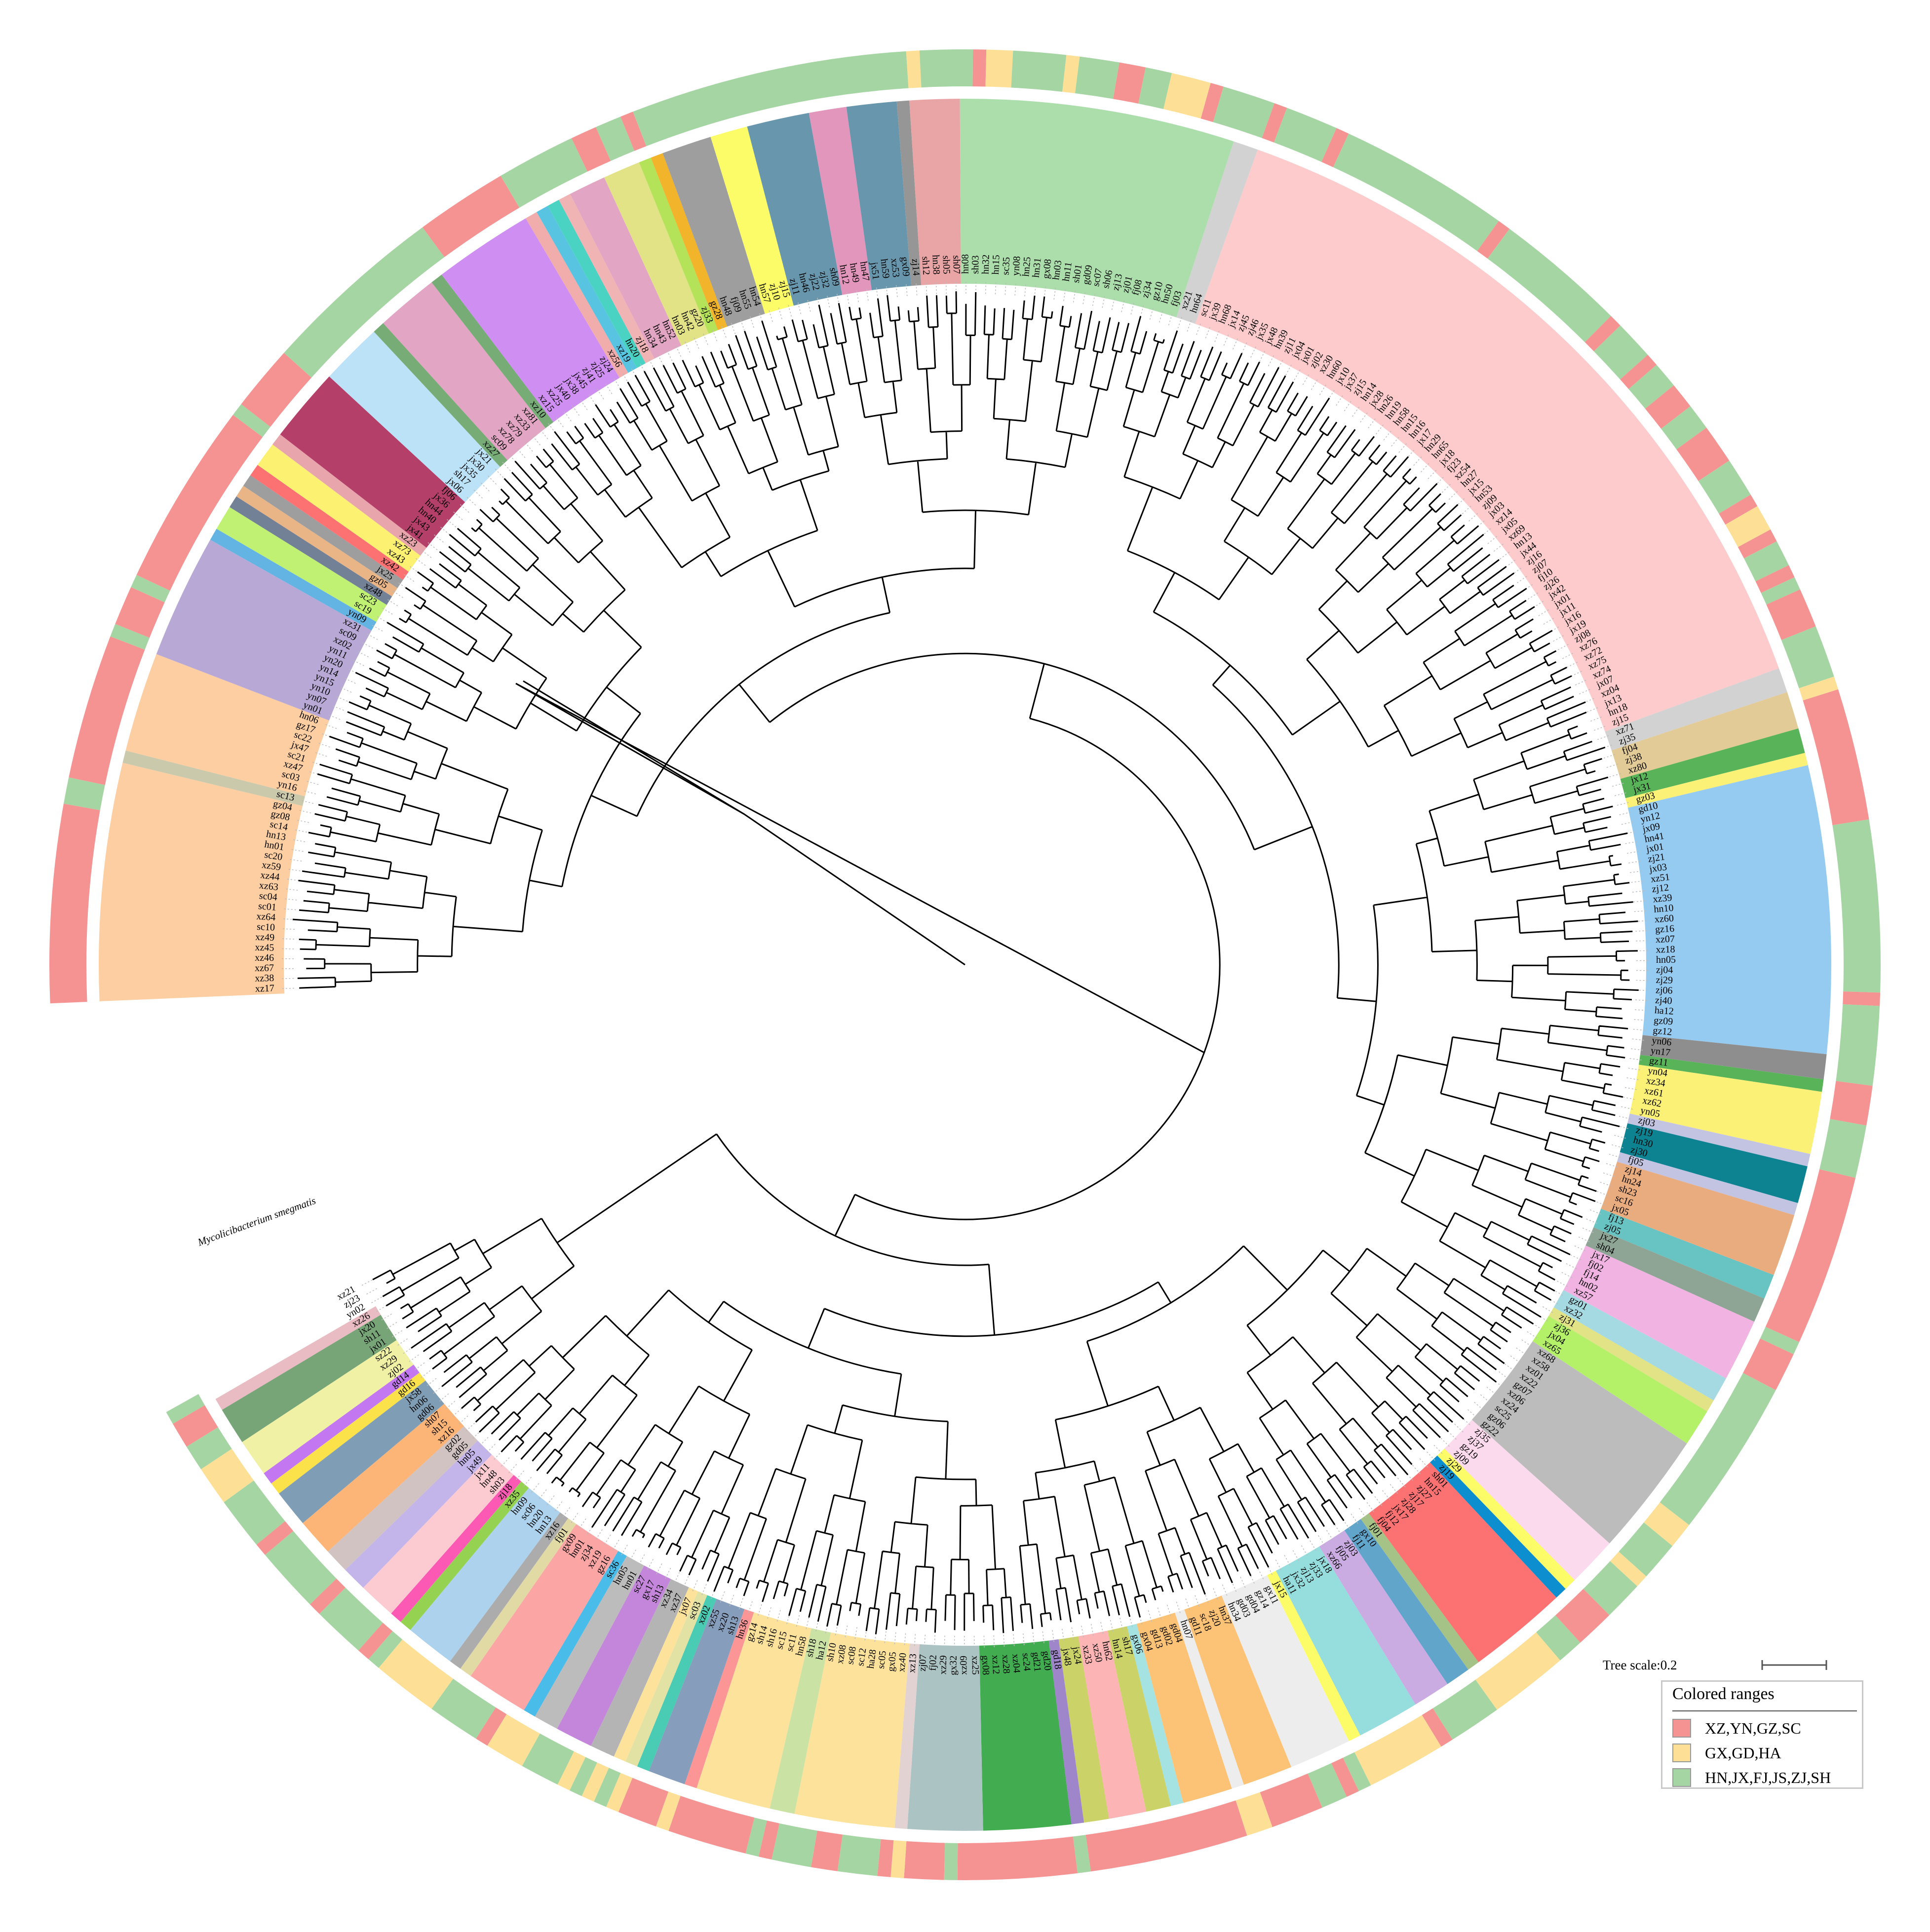 The height and width of the screenshot is (1932, 1930). Describe the element at coordinates (964, 1665) in the screenshot. I see `leaf-label-325: xz09` at that location.